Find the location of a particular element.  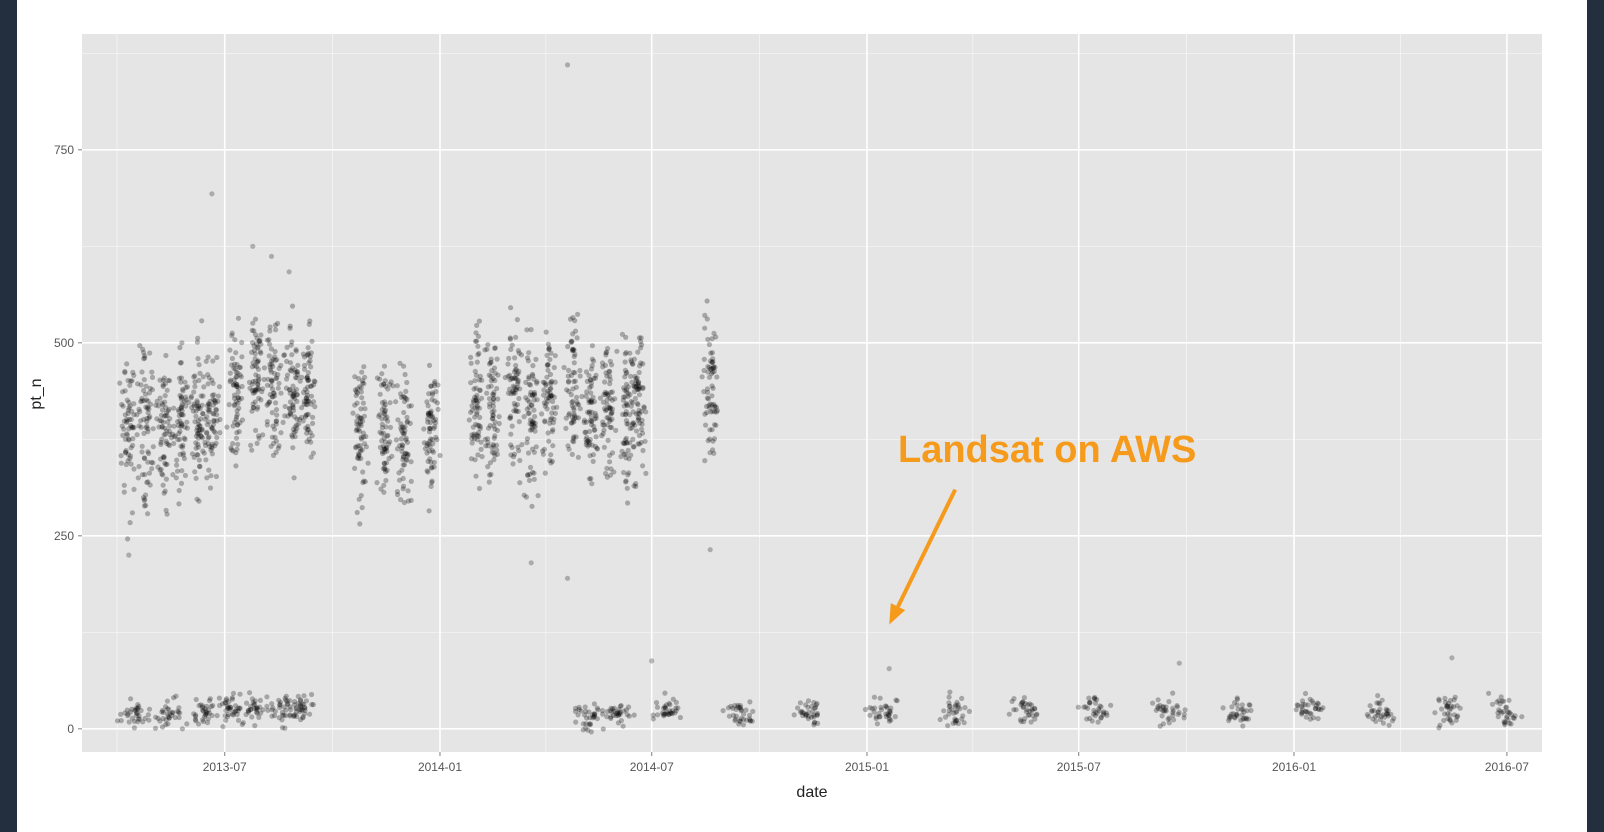

x-tick-label: 2016-01 is located at coordinates (1294, 767).